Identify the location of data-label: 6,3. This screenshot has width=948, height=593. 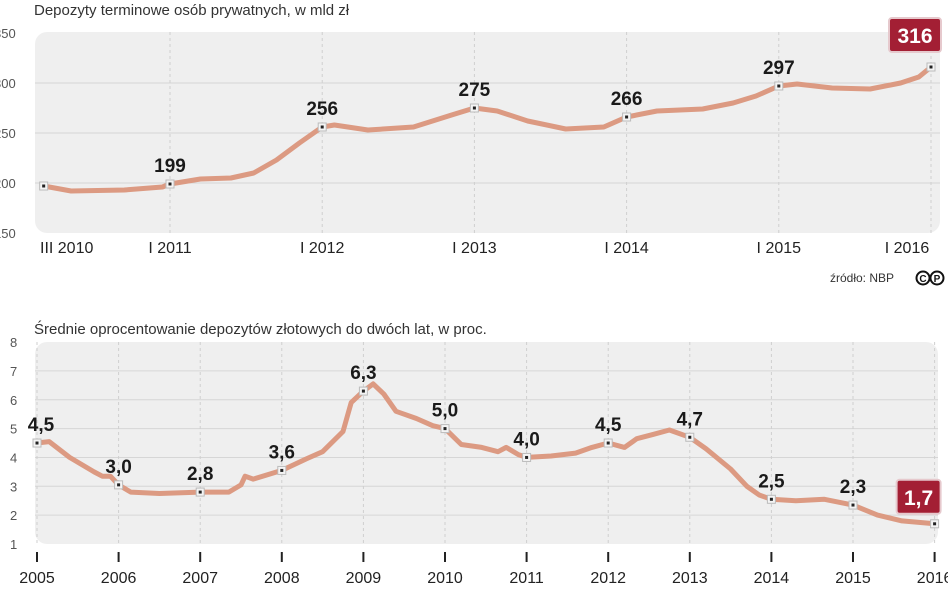
(363, 373).